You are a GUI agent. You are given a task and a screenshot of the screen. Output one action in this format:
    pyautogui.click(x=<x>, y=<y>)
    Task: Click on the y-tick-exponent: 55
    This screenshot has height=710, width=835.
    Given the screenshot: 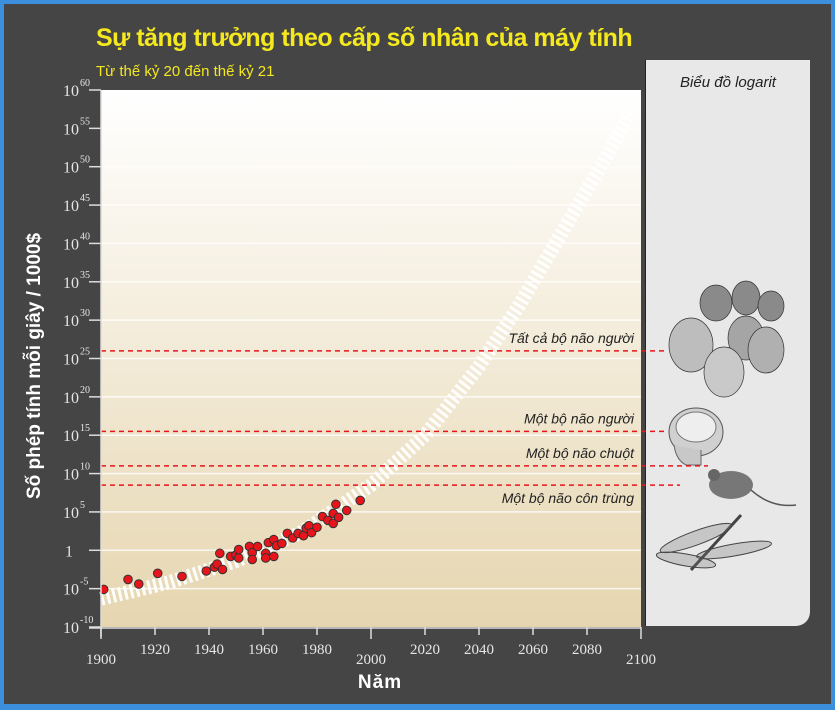 What is the action you would take?
    pyautogui.click(x=85, y=121)
    